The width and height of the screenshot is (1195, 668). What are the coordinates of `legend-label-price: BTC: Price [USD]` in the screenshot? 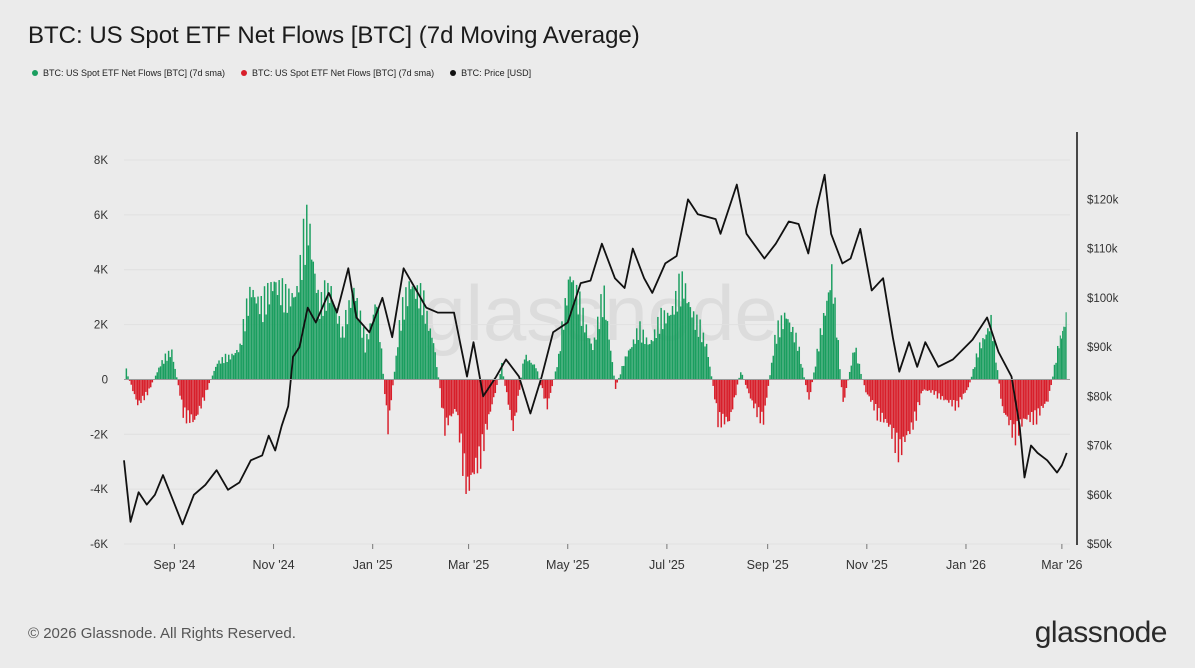 It's located at (496, 73).